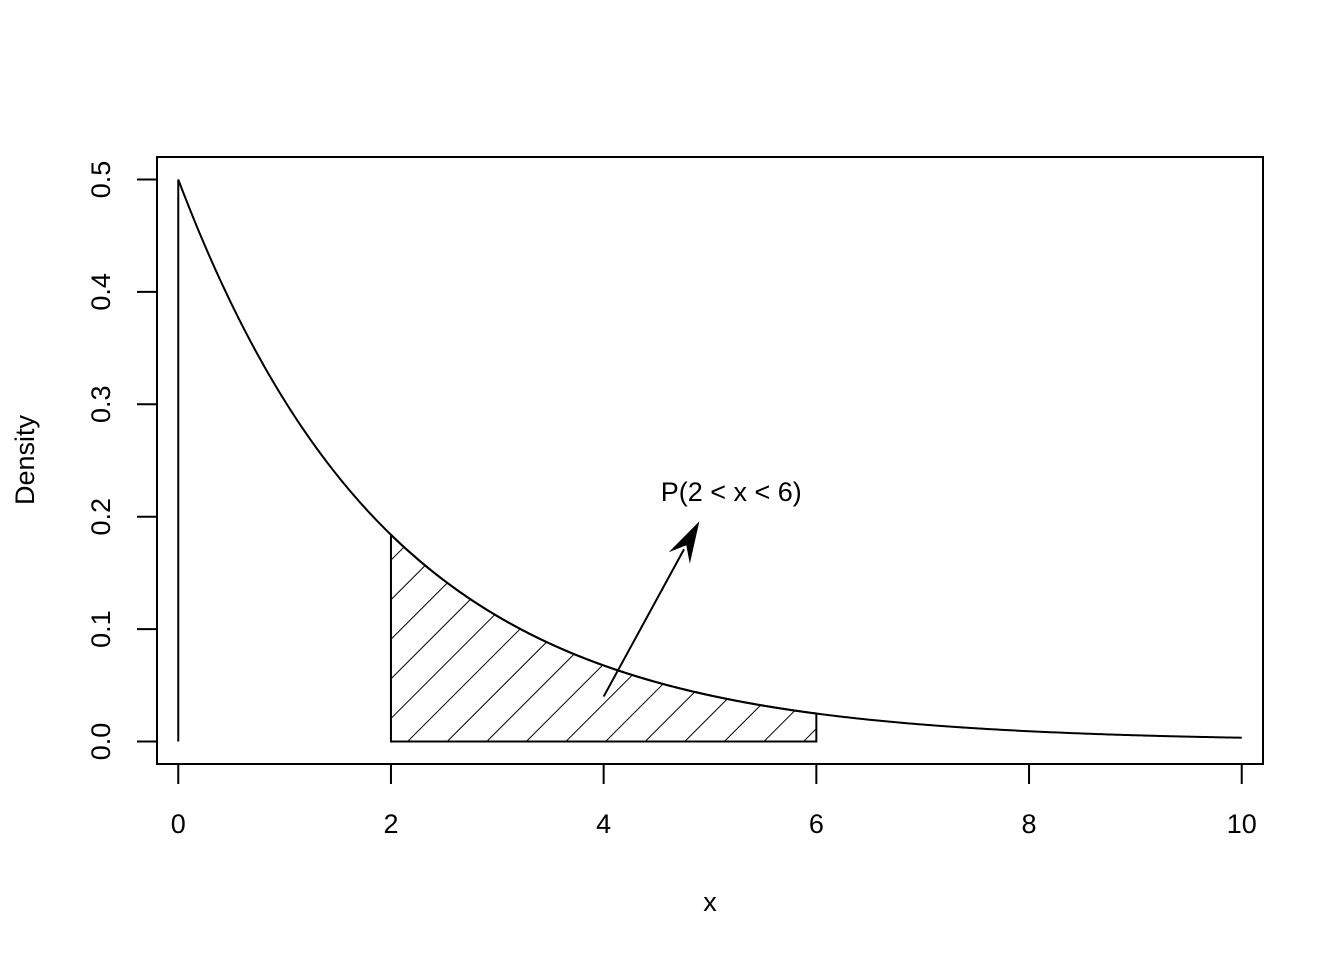  Describe the element at coordinates (603, 824) in the screenshot. I see `x-tick-label: 4` at that location.